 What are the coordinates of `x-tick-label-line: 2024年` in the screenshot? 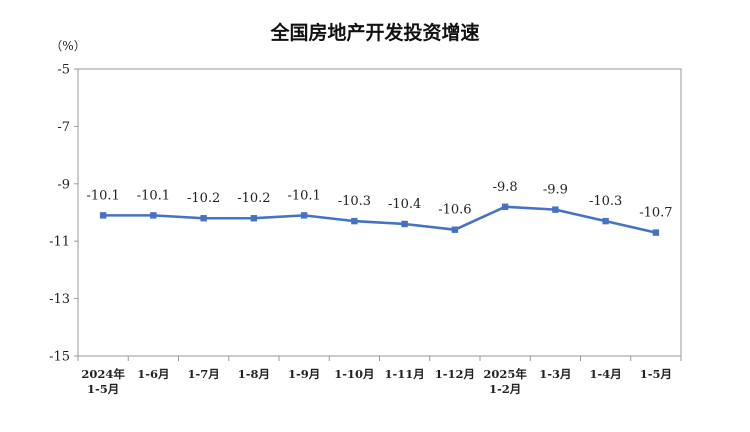 It's located at (103, 374).